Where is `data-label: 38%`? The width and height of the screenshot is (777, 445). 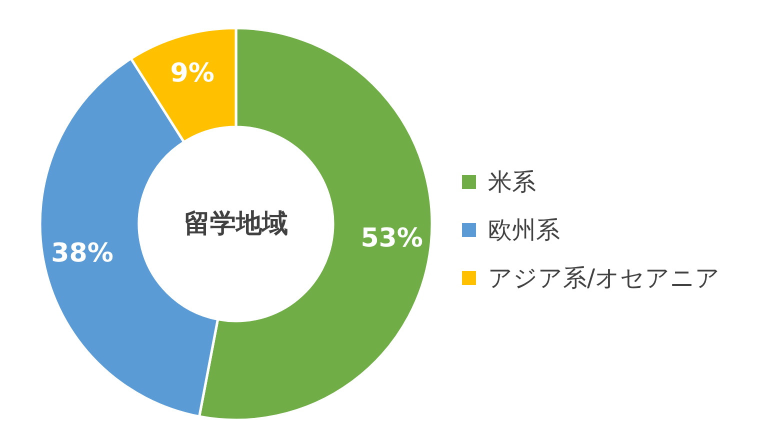
data-label: 38% is located at coordinates (82, 253).